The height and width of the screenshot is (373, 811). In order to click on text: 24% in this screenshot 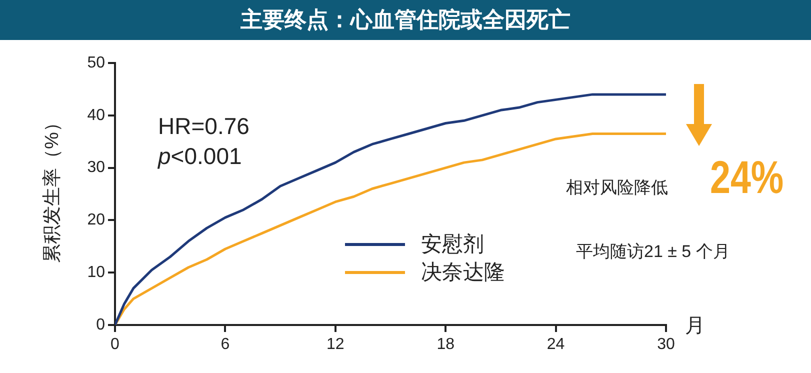, I will do `click(747, 177)`.